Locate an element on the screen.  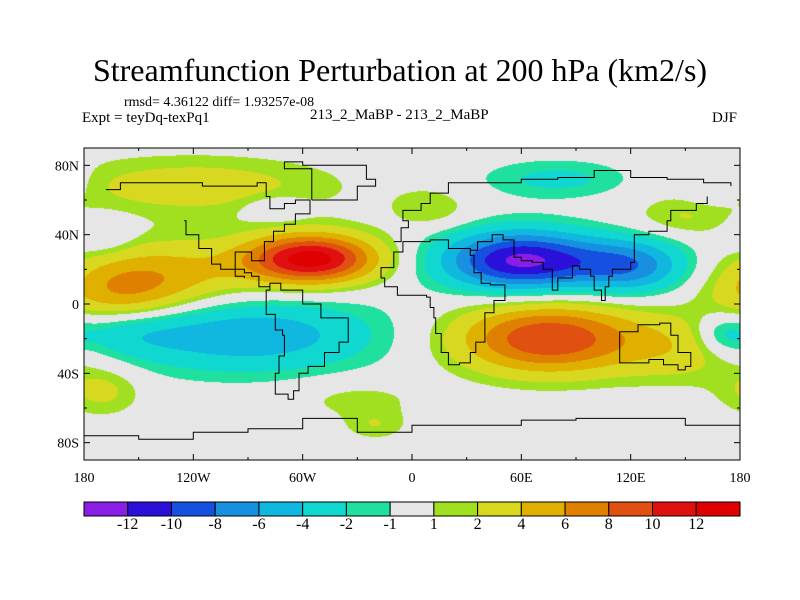
colorbar-label: -10 is located at coordinates (171, 524).